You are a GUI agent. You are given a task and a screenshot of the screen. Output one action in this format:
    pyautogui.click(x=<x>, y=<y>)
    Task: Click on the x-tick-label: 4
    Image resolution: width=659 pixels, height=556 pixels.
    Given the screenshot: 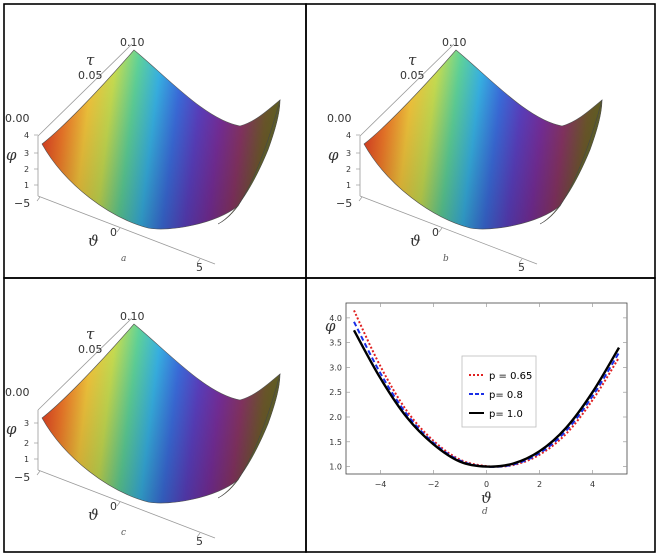 What is the action you would take?
    pyautogui.click(x=592, y=484)
    